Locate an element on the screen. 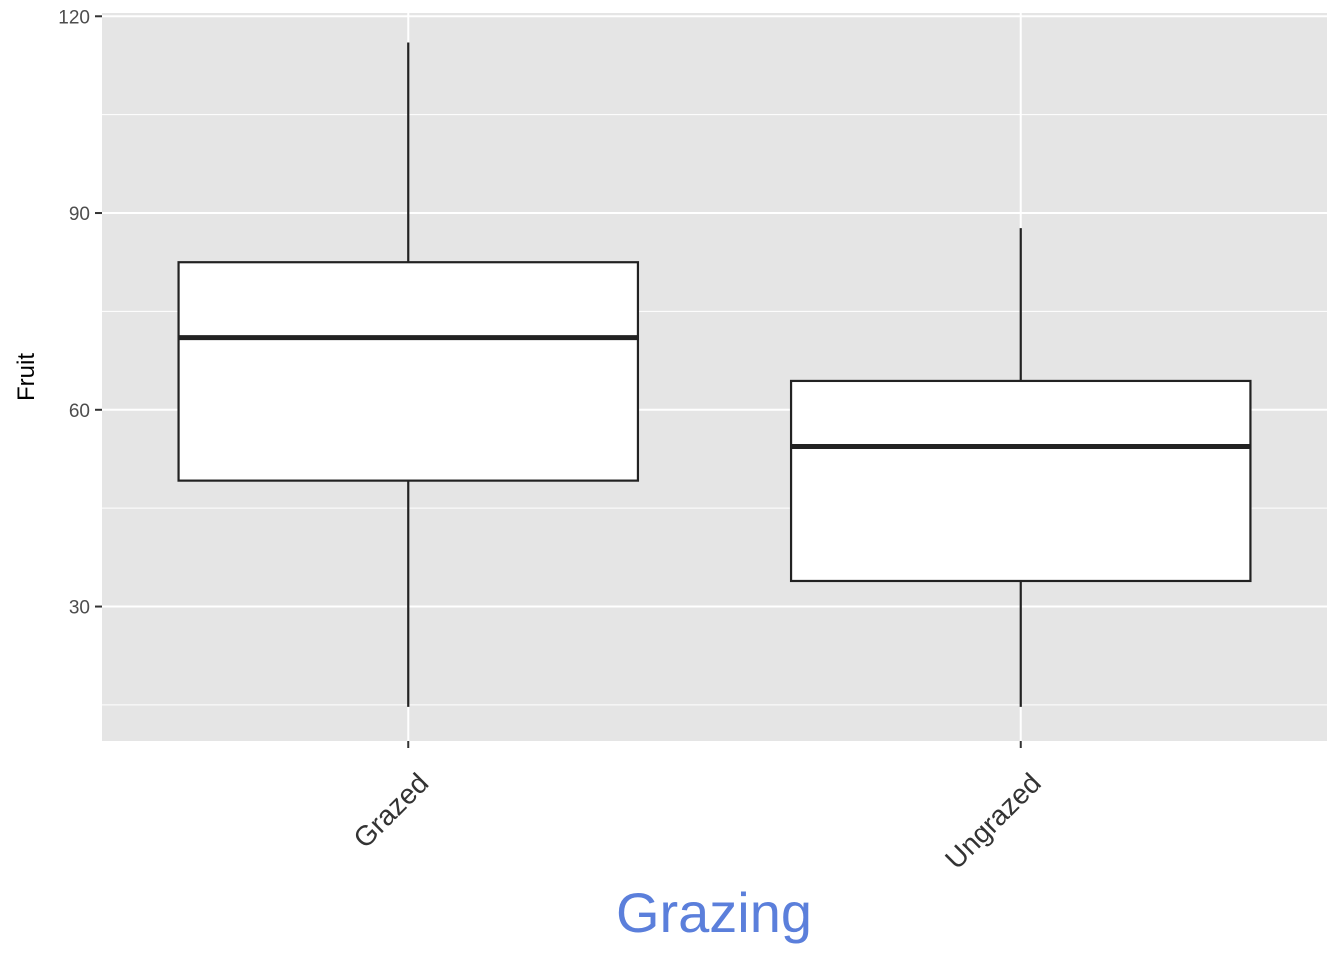  y-tick-label: 60 is located at coordinates (79, 411).